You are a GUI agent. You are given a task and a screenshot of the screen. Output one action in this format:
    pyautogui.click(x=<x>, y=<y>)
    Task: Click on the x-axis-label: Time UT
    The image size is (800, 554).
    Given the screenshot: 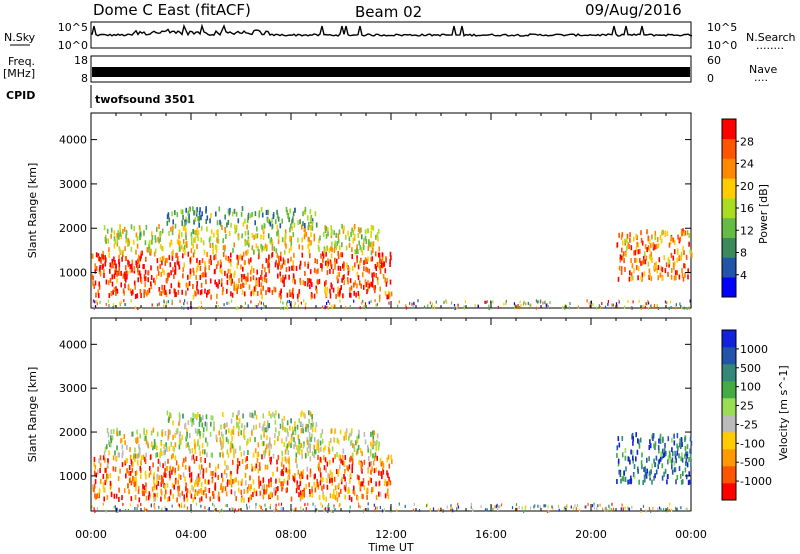 What is the action you would take?
    pyautogui.click(x=390, y=547)
    